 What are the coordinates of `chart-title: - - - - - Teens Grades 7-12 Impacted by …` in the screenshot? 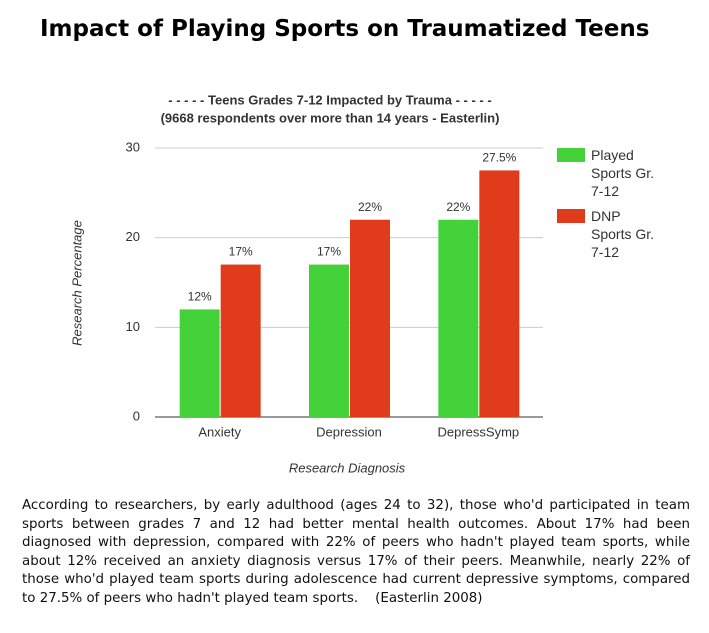 It's located at (329, 99).